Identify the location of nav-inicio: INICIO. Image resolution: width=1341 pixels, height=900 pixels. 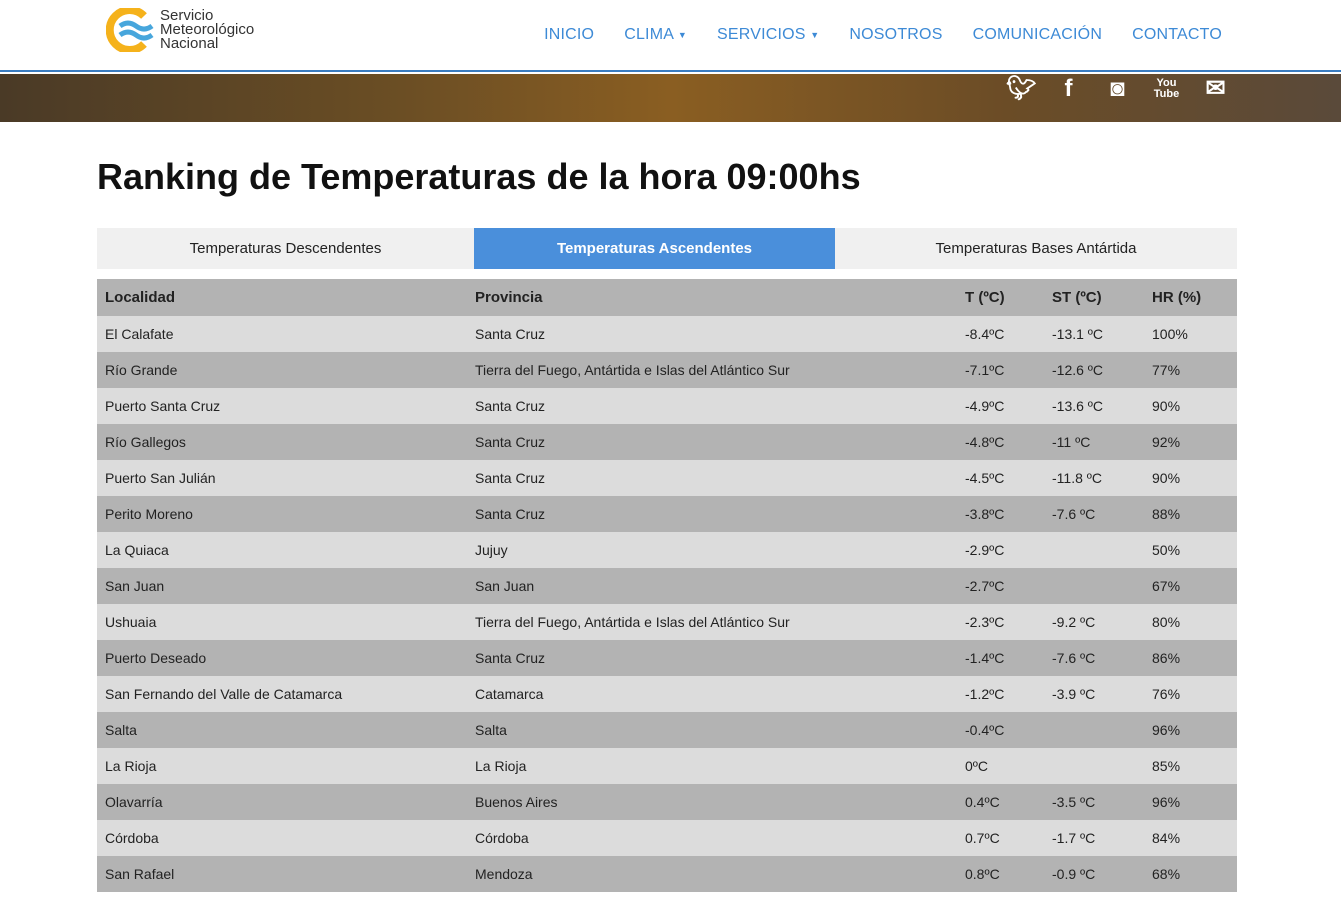
(569, 35).